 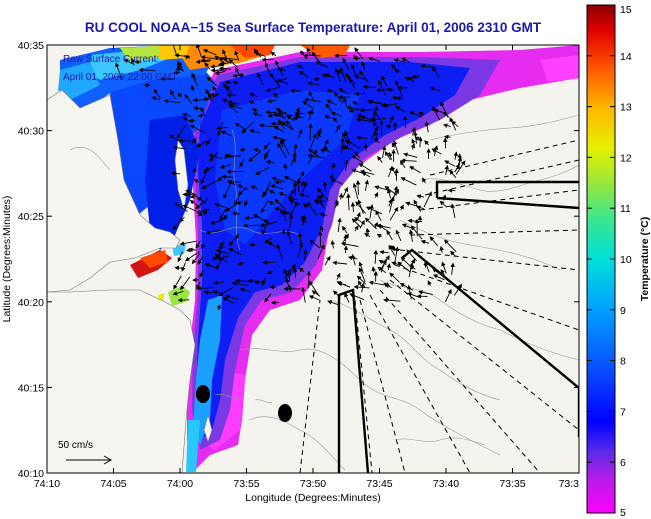 What do you see at coordinates (626, 10) in the screenshot?
I see `colorbar-tick-label: 15` at bounding box center [626, 10].